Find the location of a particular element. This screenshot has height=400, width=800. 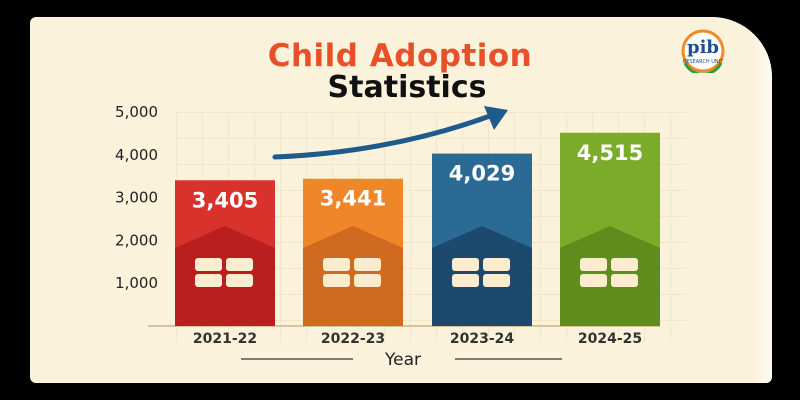

y-axis: 1,000 2,000 3,000 4,000 5,000 is located at coordinates (136, 197).